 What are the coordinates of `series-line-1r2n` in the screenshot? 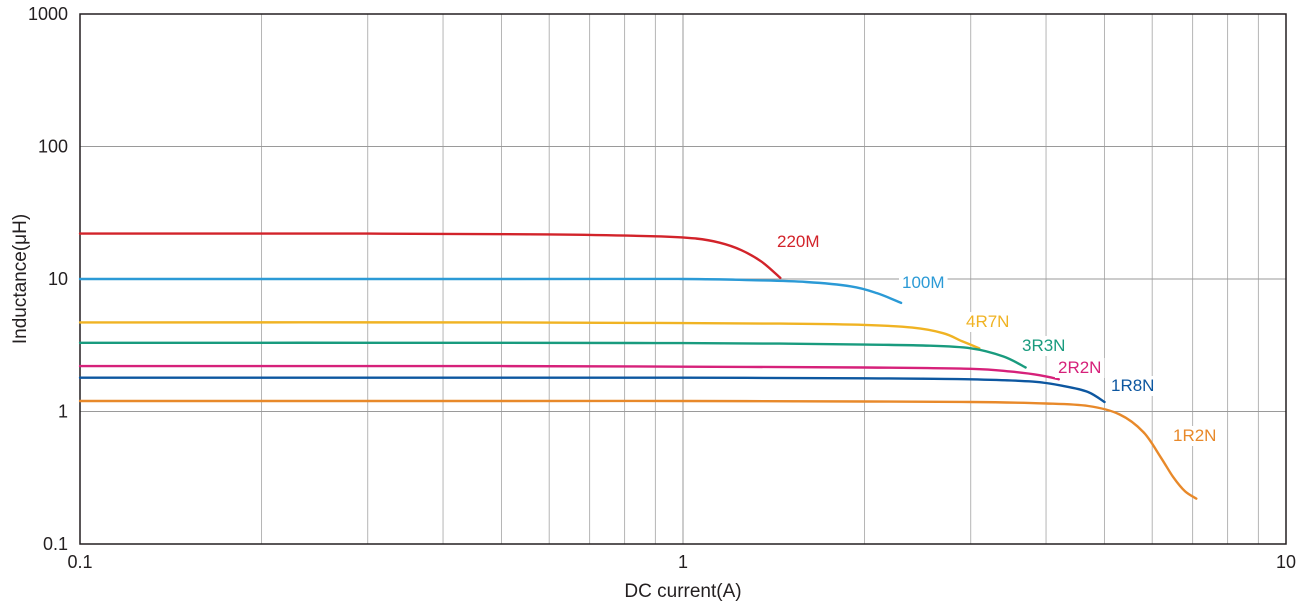 It's located at (638, 449).